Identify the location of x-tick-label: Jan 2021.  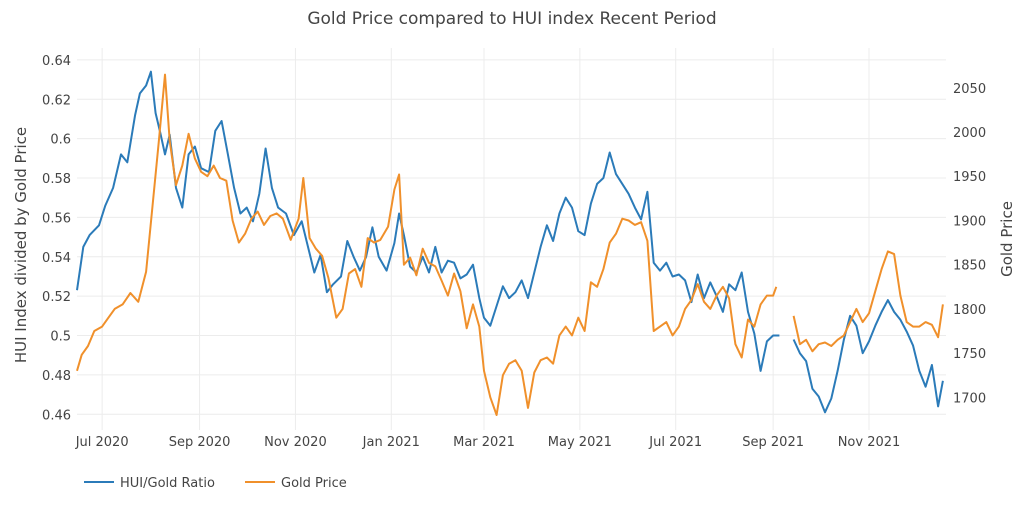
(391, 442).